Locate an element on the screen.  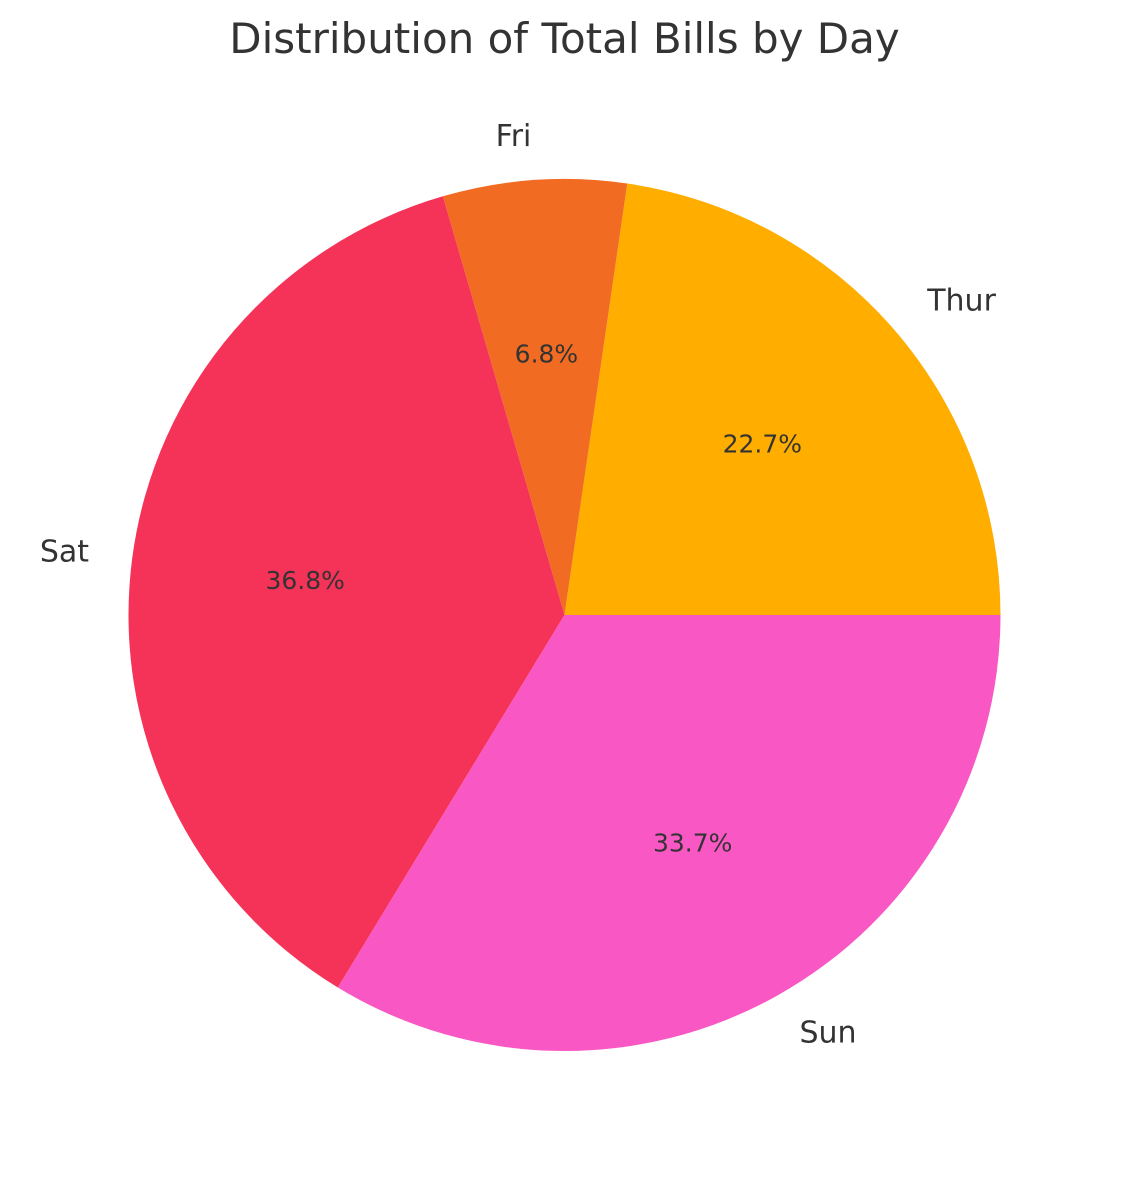
pct-label-thur: 22.7% is located at coordinates (762, 443).